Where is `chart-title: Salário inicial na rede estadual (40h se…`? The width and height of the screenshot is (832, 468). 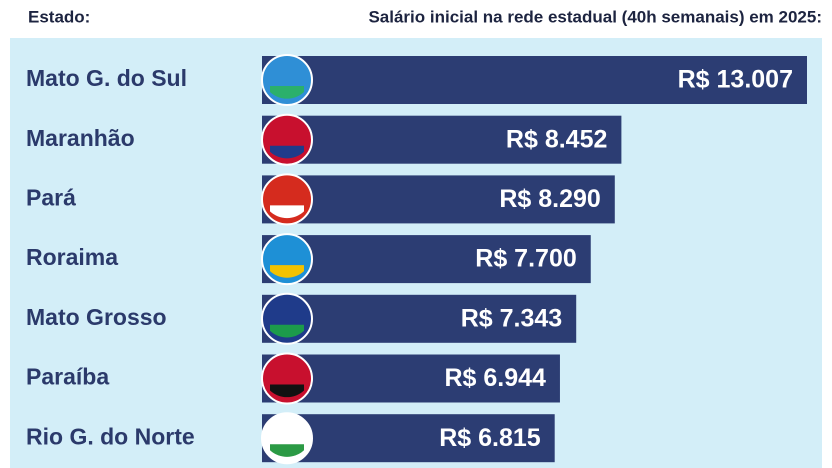
chart-title: Salário inicial na rede estadual (40h se… is located at coordinates (595, 16).